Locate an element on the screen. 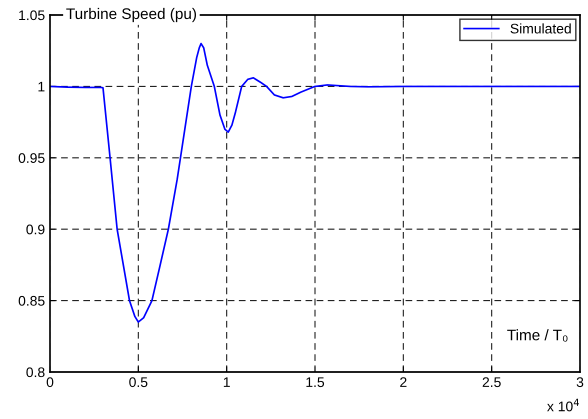 Image resolution: width=588 pixels, height=419 pixels. y-tick-label: 0.95 is located at coordinates (31, 158).